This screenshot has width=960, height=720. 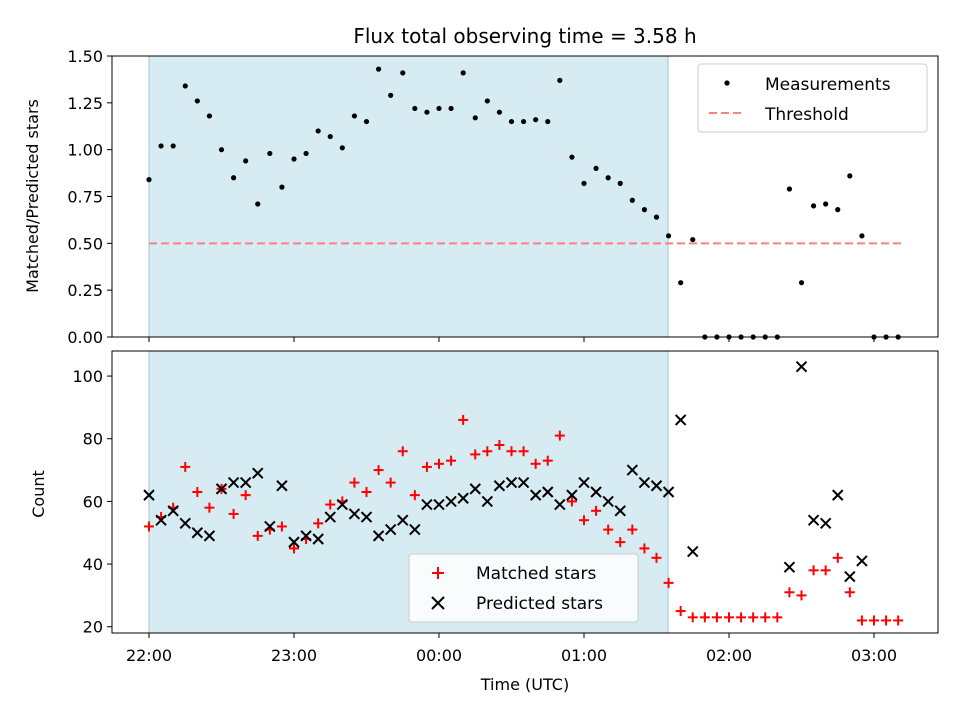 I want to click on bottom-legend: Matched stars Predicted stars, so click(x=523, y=588).